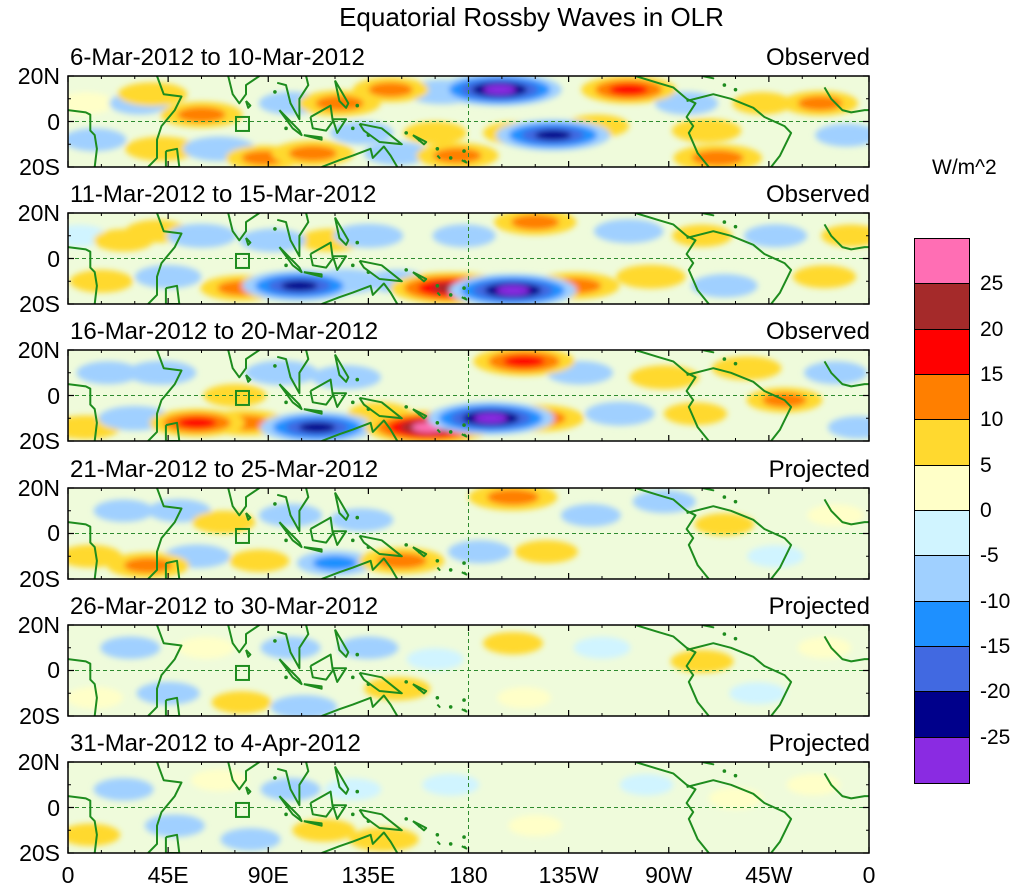 The width and height of the screenshot is (1021, 890). What do you see at coordinates (995, 601) in the screenshot?
I see `colorbar-tick-label: -10` at bounding box center [995, 601].